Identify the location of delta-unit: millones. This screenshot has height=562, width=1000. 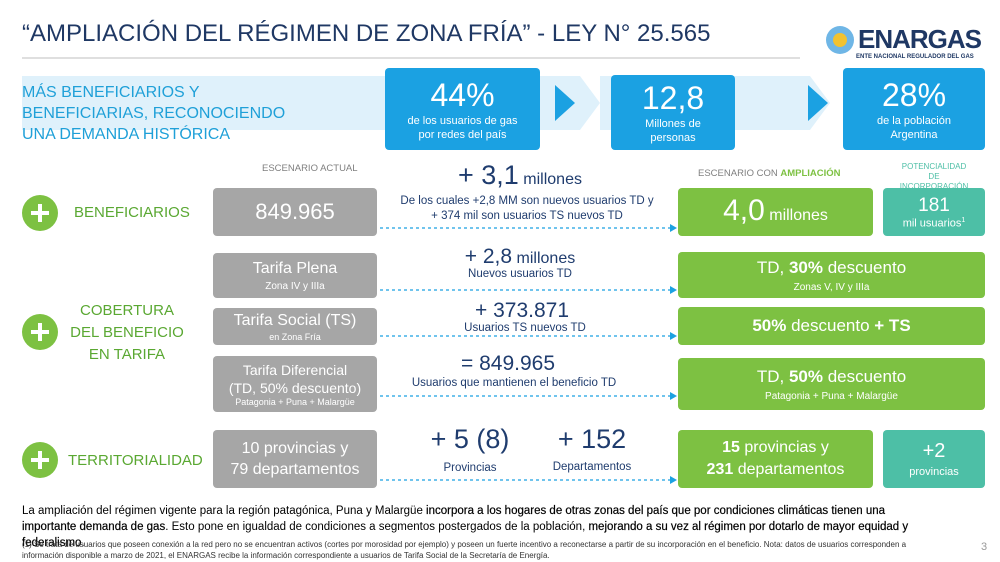
(552, 179).